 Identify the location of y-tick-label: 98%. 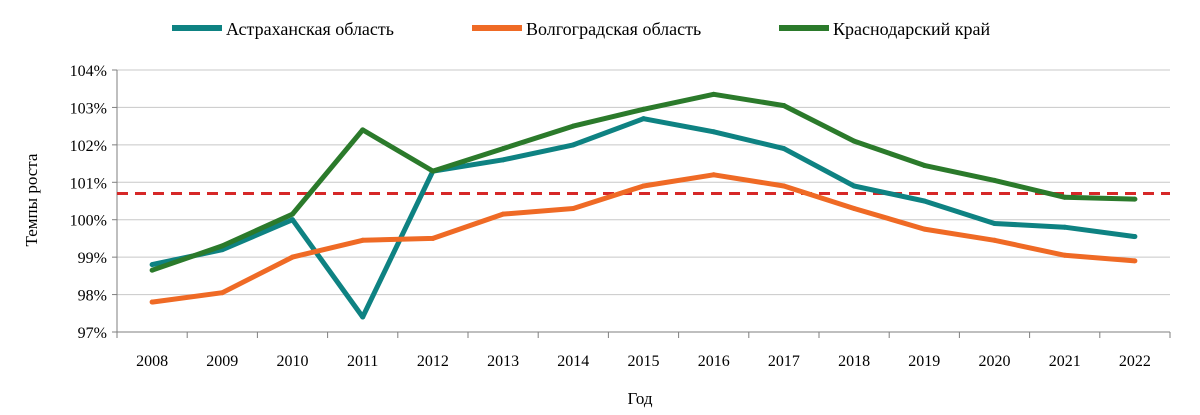
(92, 296).